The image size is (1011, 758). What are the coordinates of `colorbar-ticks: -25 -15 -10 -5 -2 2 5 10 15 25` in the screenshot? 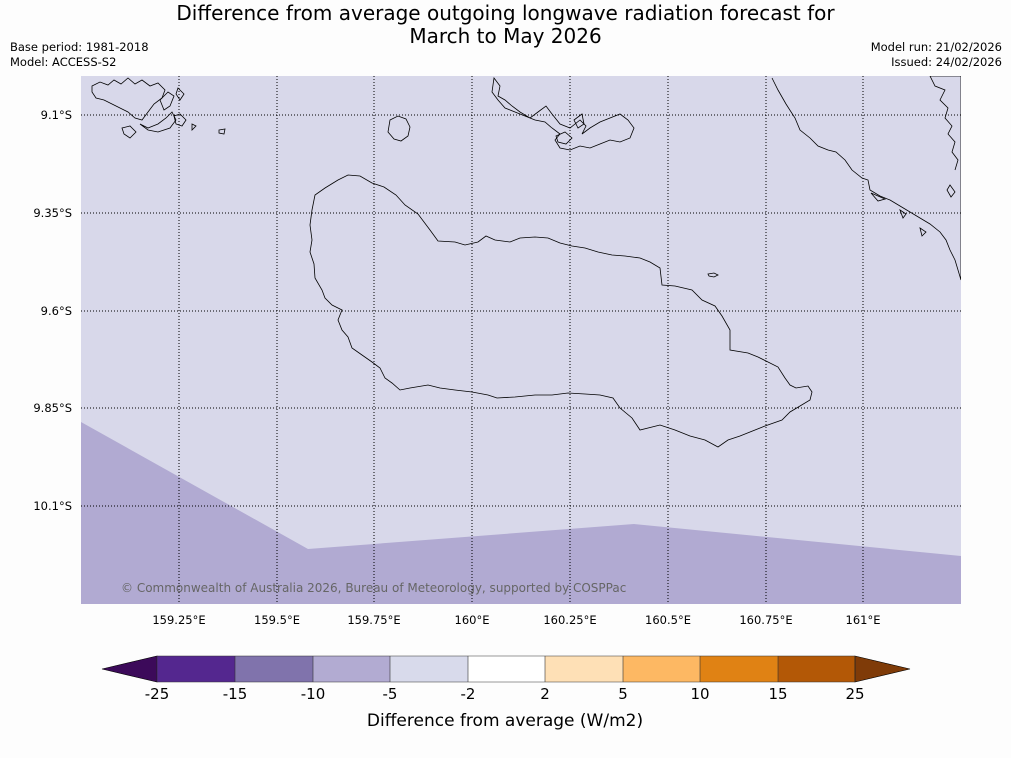 It's located at (505, 694).